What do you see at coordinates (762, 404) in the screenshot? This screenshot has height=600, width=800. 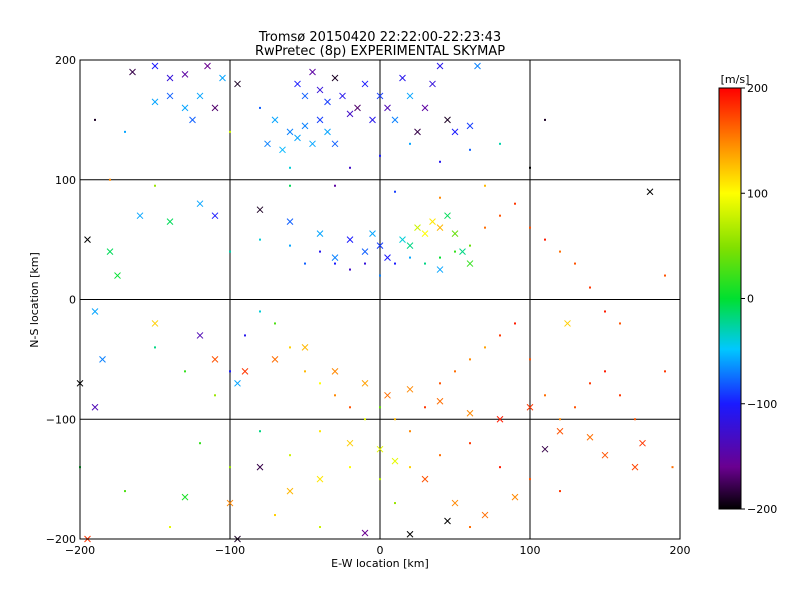 I see `colorbar-tick-label: −100` at bounding box center [762, 404].